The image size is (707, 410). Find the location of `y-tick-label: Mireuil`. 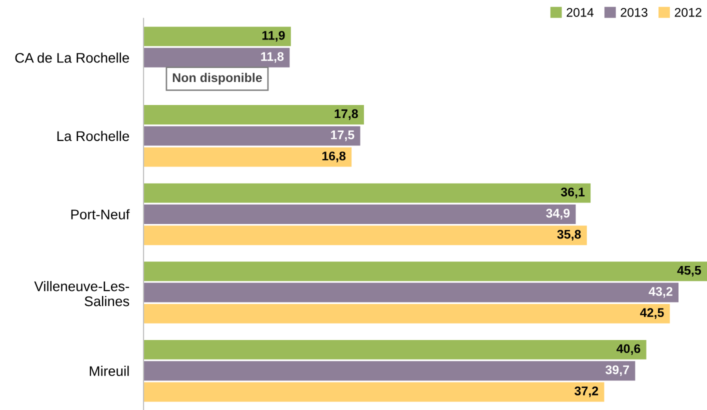

y-tick-label: Mireuil is located at coordinates (109, 371).